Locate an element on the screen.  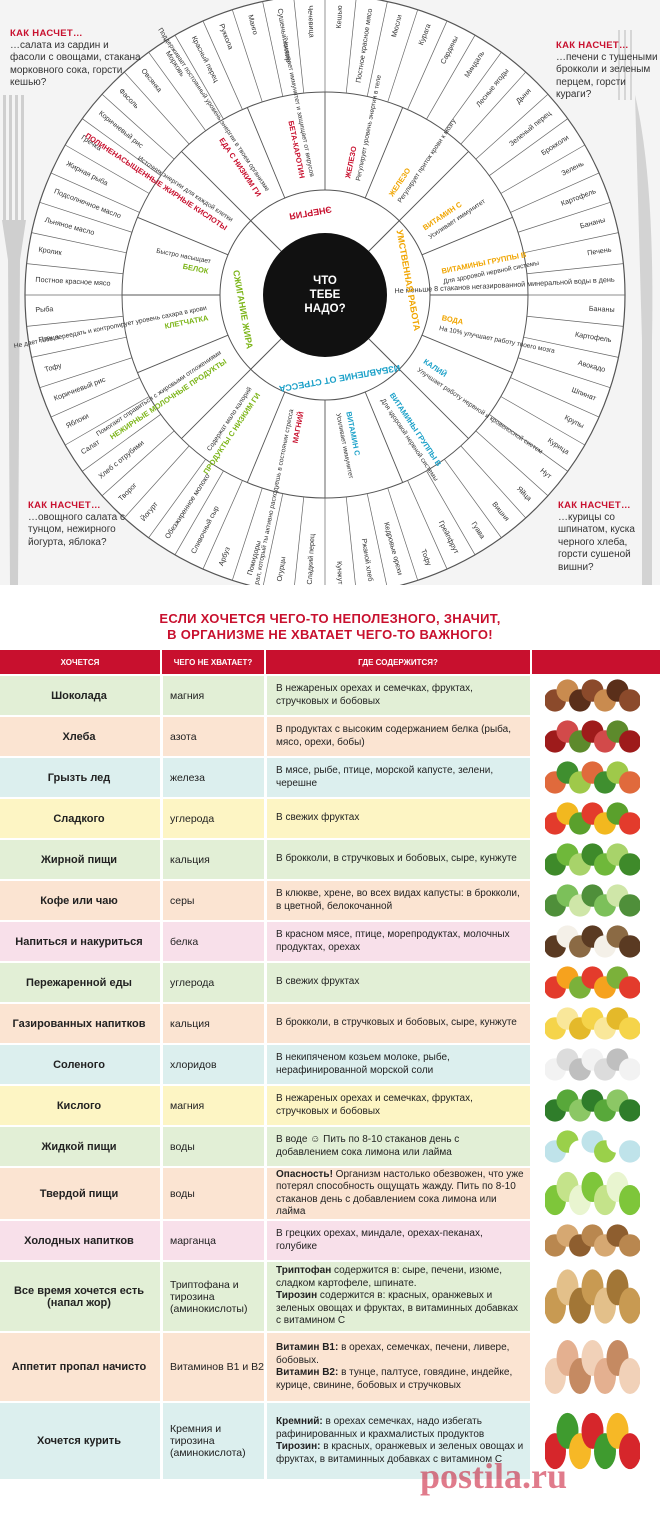
nuts-icon is located at coordinates (592, 695).